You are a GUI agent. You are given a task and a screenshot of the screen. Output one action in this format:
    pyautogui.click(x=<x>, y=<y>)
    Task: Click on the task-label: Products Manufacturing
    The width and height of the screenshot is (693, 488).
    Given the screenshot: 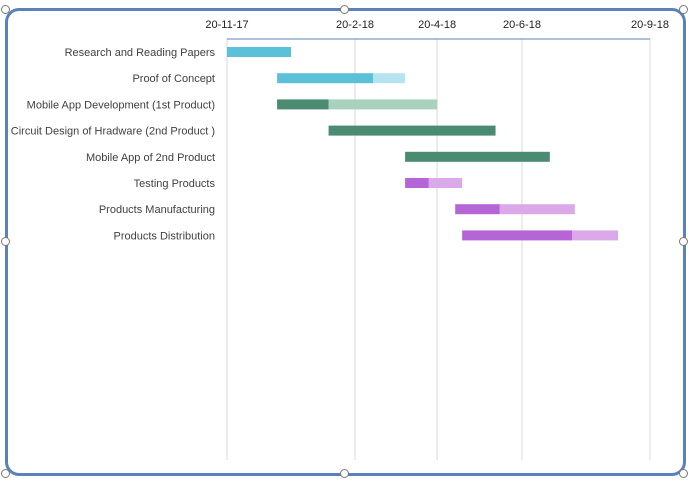 What is the action you would take?
    pyautogui.click(x=157, y=210)
    